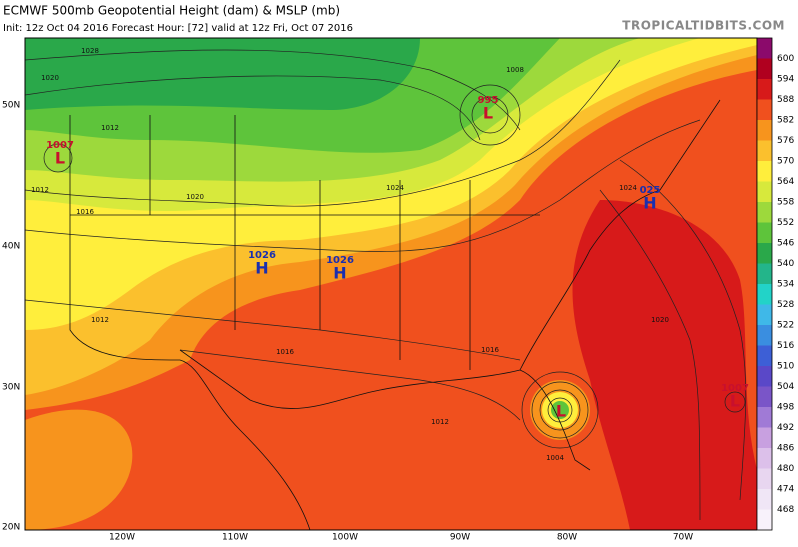  Describe the element at coordinates (785, 387) in the screenshot. I see `colorbar-label: 504` at that location.